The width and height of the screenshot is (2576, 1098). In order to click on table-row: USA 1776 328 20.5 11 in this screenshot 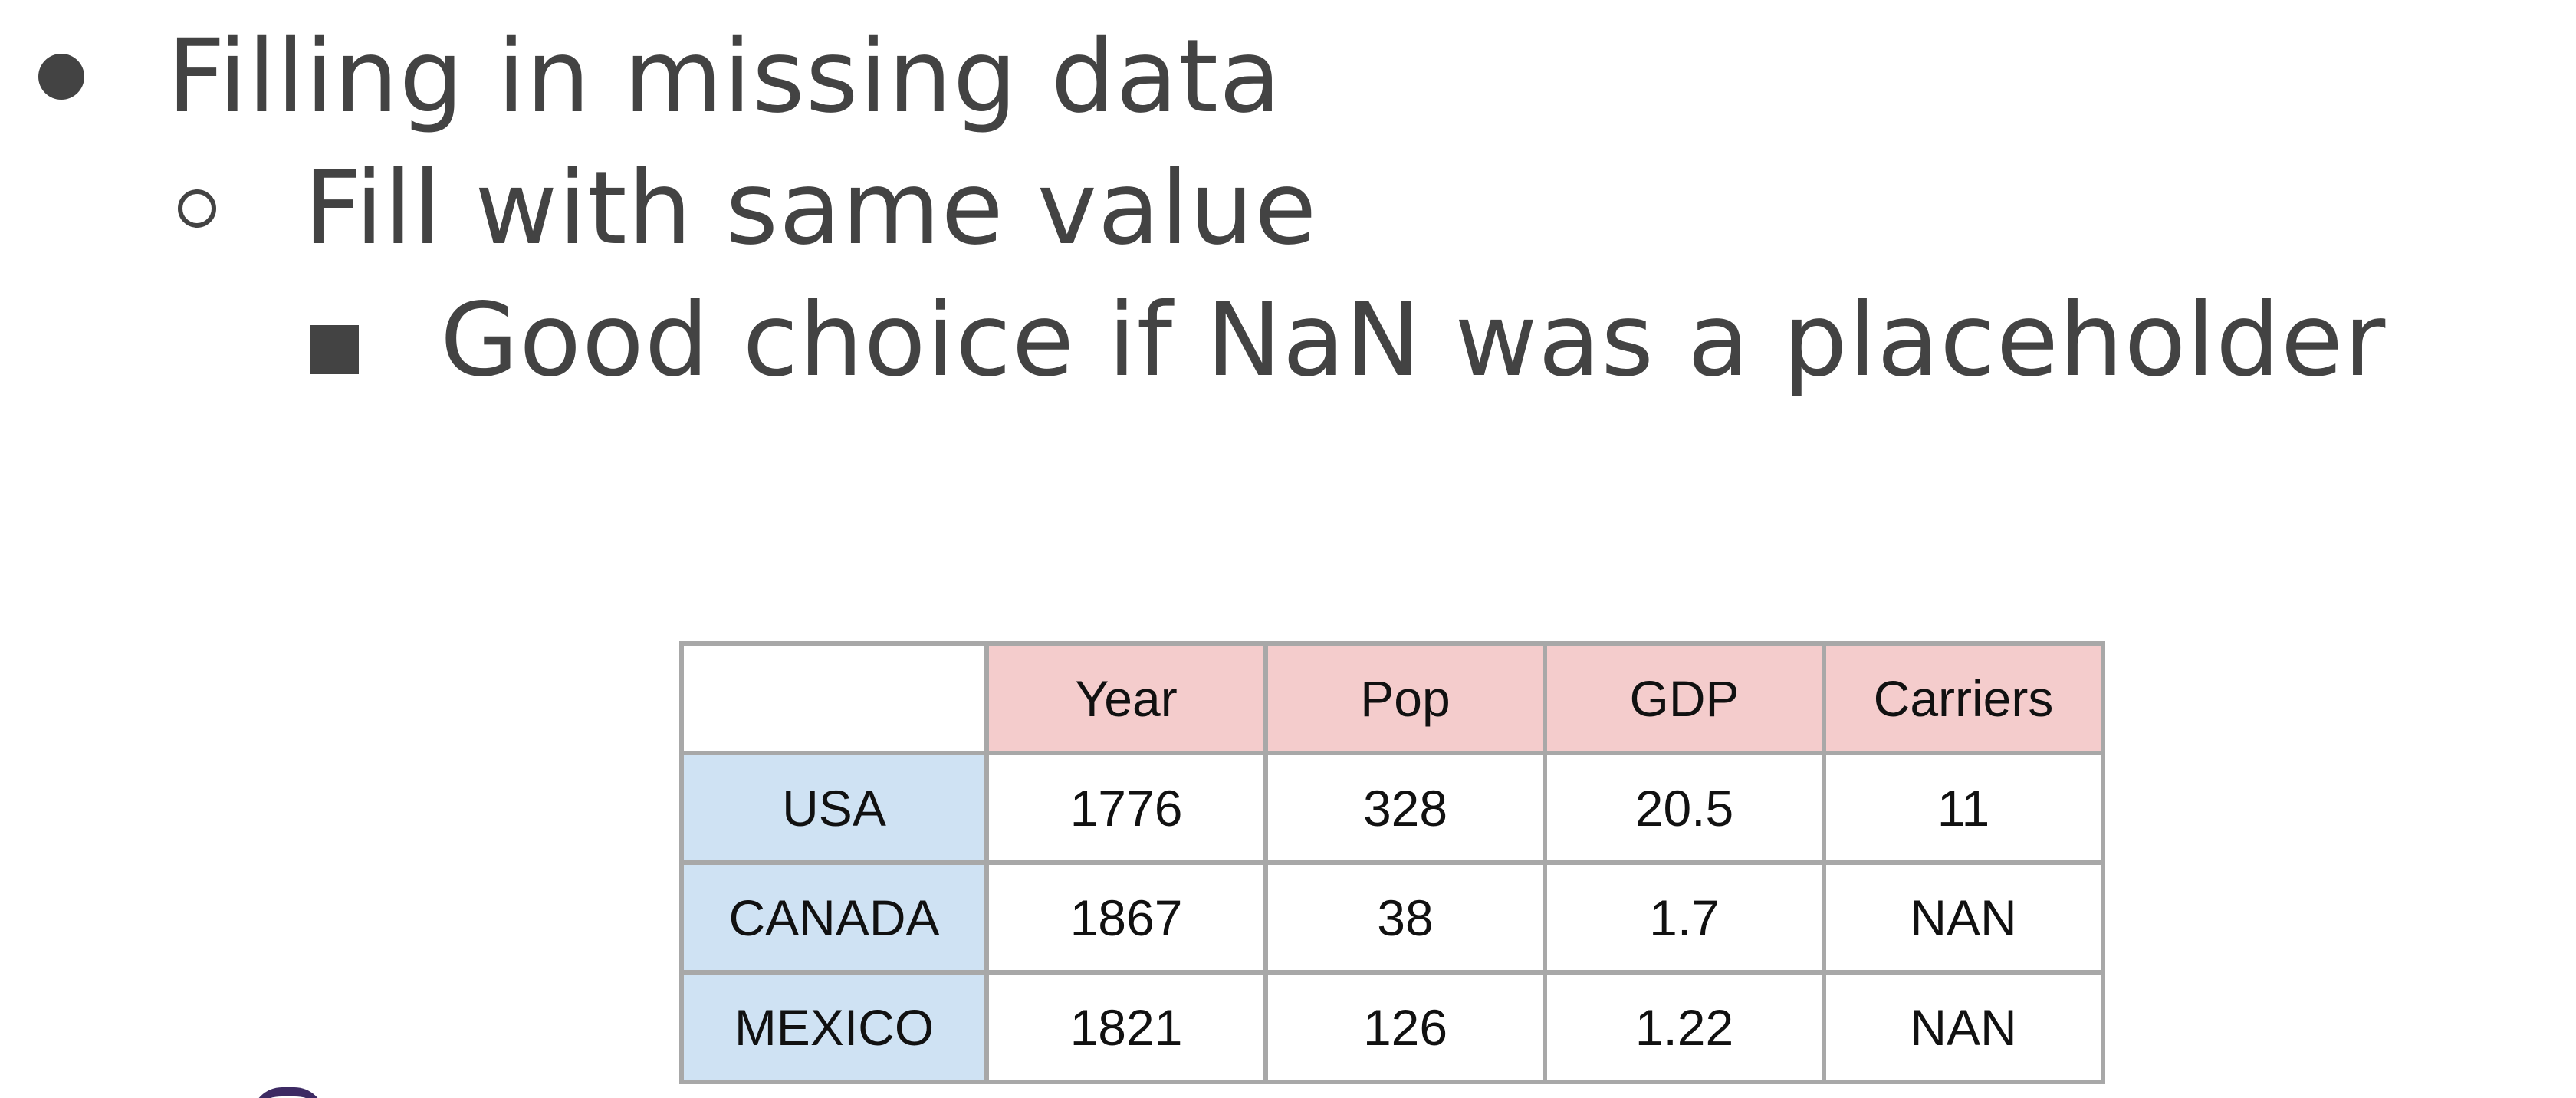, I will do `click(1392, 808)`.